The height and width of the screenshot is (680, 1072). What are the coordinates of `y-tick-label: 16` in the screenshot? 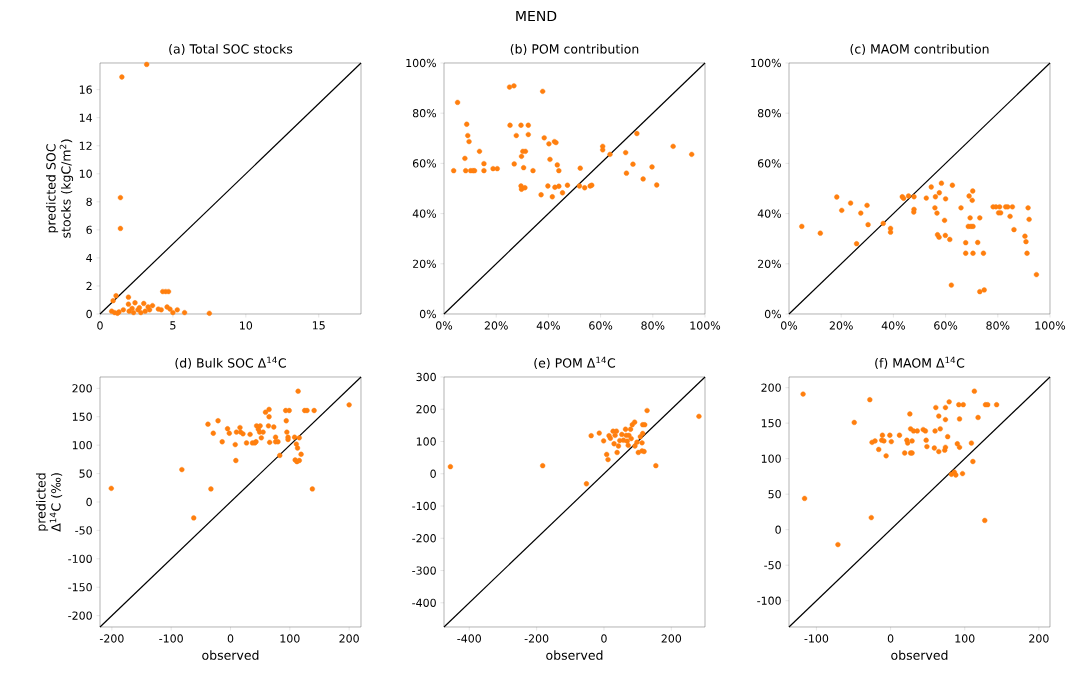 It's located at (85, 89).